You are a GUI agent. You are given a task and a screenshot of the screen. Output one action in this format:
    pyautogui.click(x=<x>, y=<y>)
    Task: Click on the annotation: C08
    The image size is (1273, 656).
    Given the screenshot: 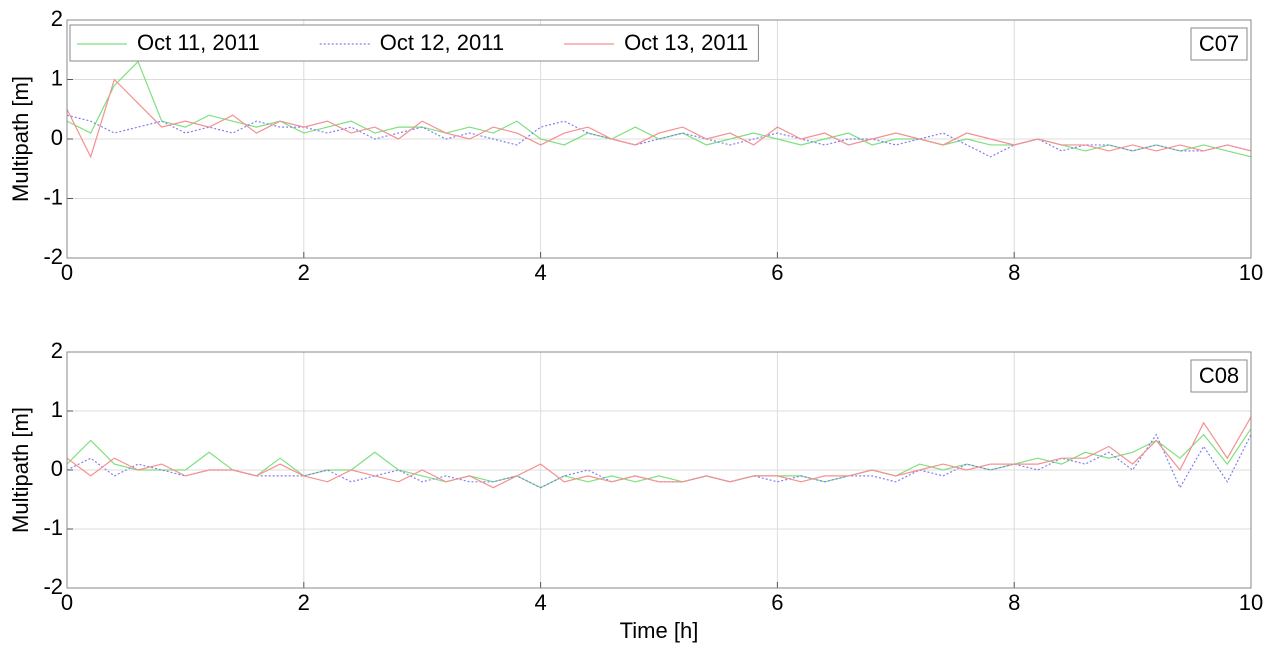 What is the action you would take?
    pyautogui.click(x=1219, y=375)
    